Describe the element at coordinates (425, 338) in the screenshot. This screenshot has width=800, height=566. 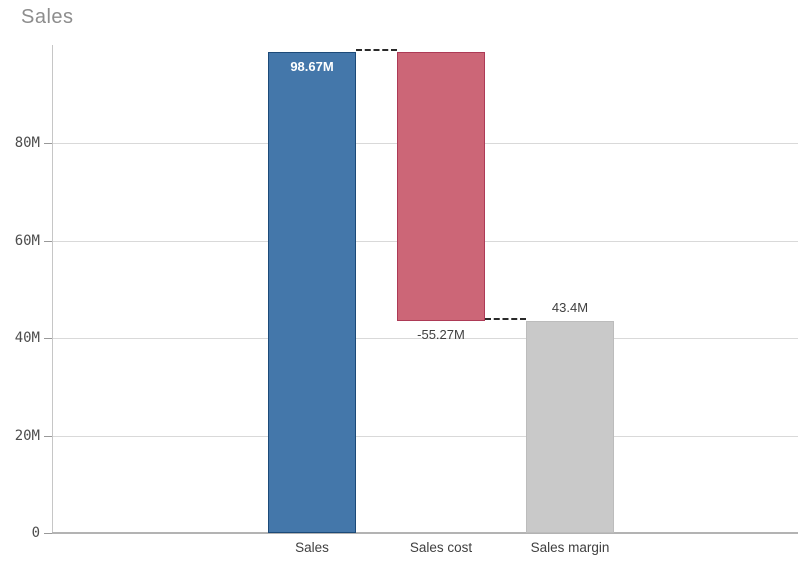
I see `gridline-40M` at that location.